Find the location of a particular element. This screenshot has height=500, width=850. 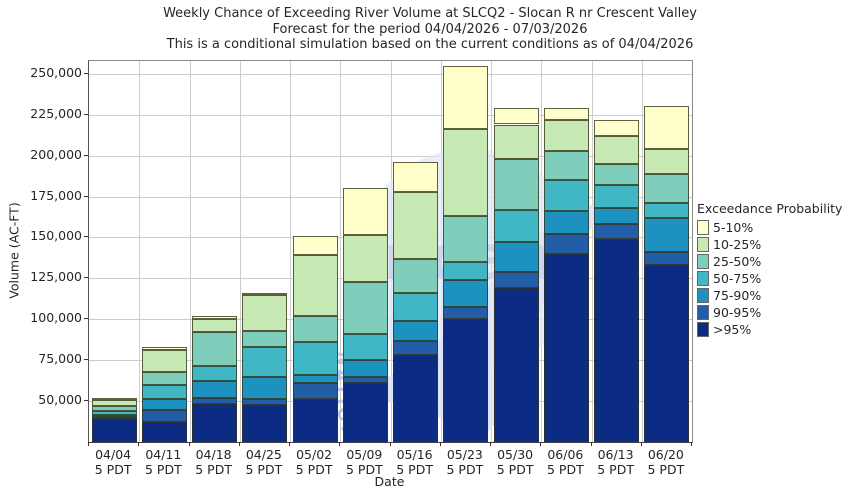

x-tick-label: 06/13 5 PDT is located at coordinates (616, 462).